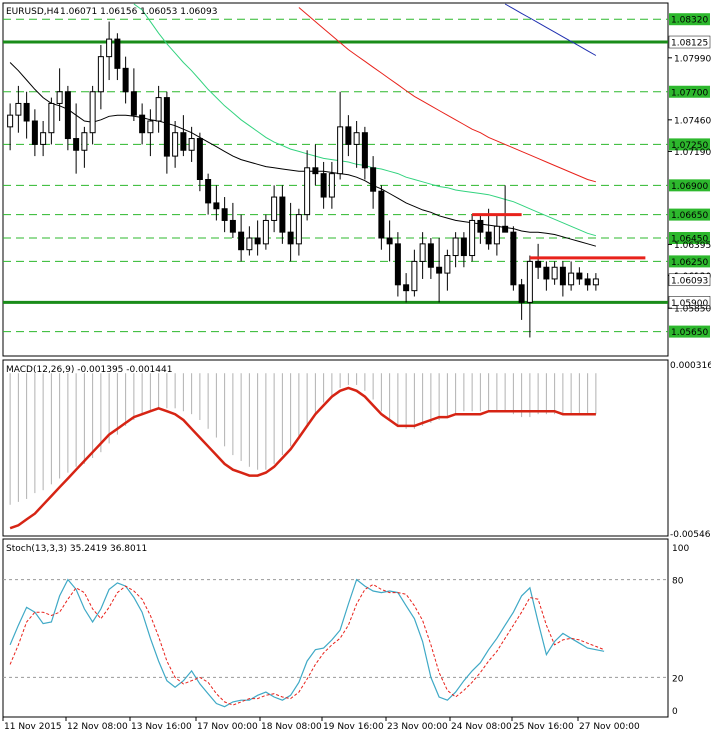 The height and width of the screenshot is (734, 711). Describe the element at coordinates (417, 727) in the screenshot. I see `time-tick-label: 23 Nov 00:00` at that location.